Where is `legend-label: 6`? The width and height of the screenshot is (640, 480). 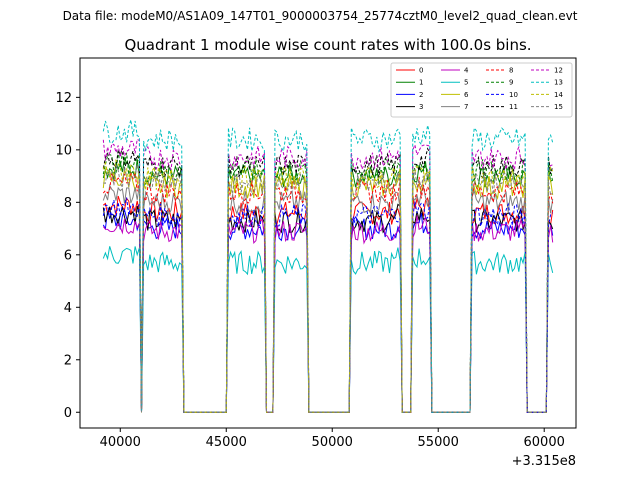
legend-label: 6 is located at coordinates (466, 95).